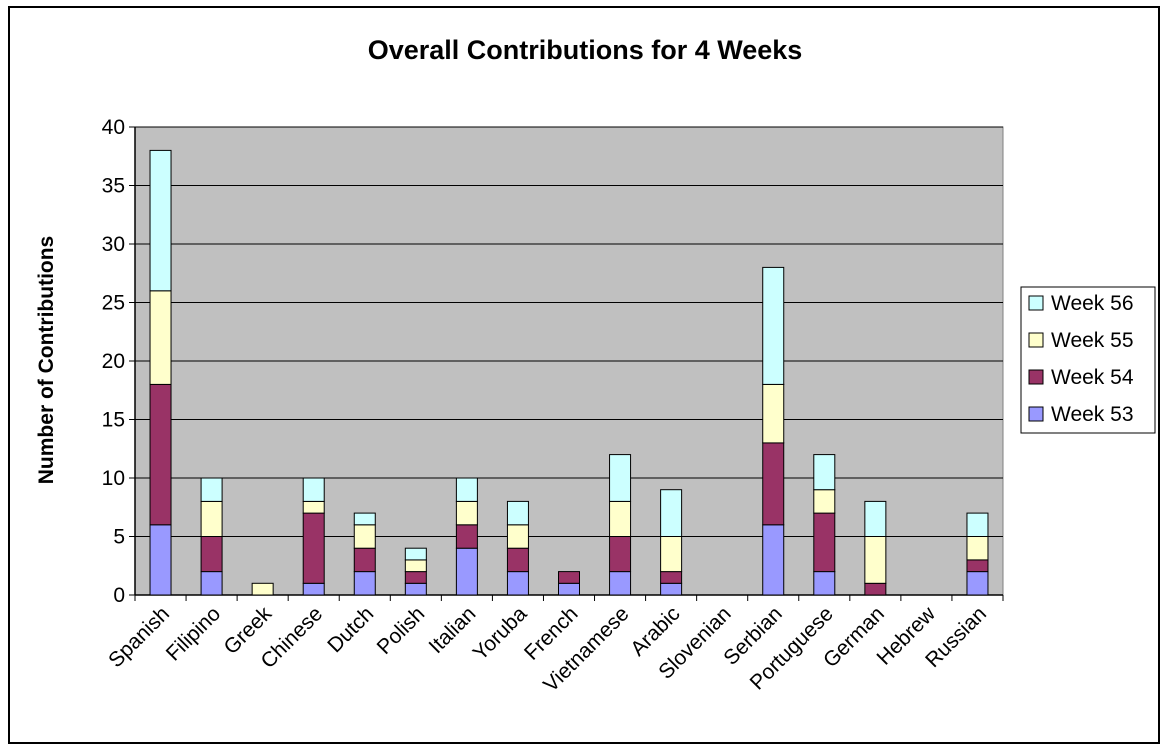  What do you see at coordinates (113, 478) in the screenshot?
I see `y-tick-label: 10` at bounding box center [113, 478].